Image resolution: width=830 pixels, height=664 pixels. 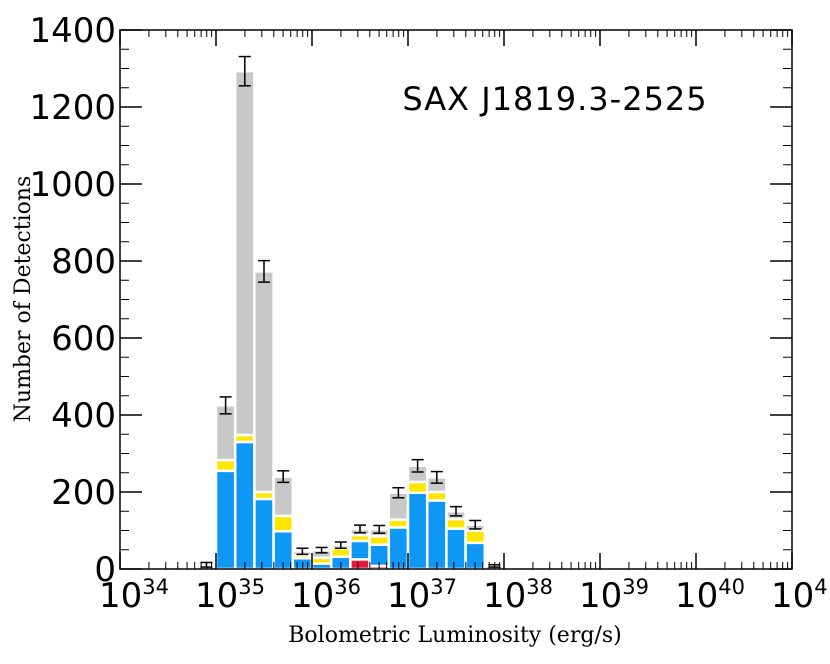 I want to click on y-tick-label-1000: 1000, so click(x=72, y=185).